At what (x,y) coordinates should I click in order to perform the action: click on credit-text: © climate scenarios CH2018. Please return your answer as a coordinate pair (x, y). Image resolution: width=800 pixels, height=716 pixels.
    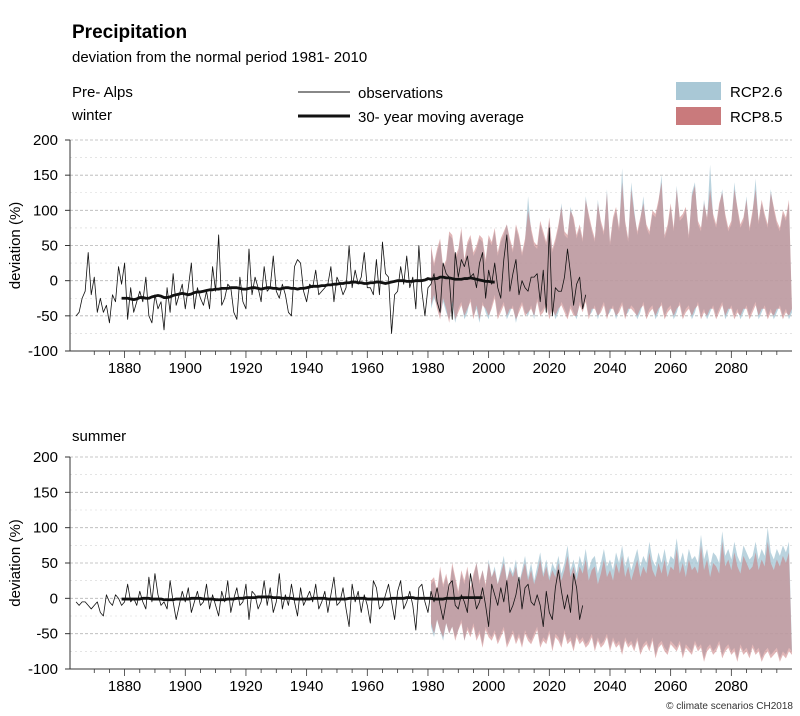
    Looking at the image, I should click on (729, 706).